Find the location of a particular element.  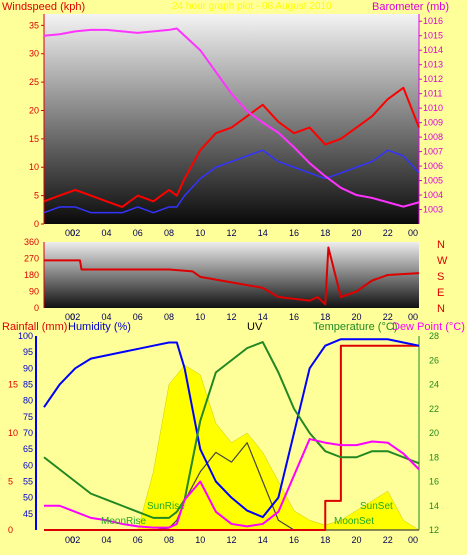

humidity-tick-label: 100 is located at coordinates (25, 336).